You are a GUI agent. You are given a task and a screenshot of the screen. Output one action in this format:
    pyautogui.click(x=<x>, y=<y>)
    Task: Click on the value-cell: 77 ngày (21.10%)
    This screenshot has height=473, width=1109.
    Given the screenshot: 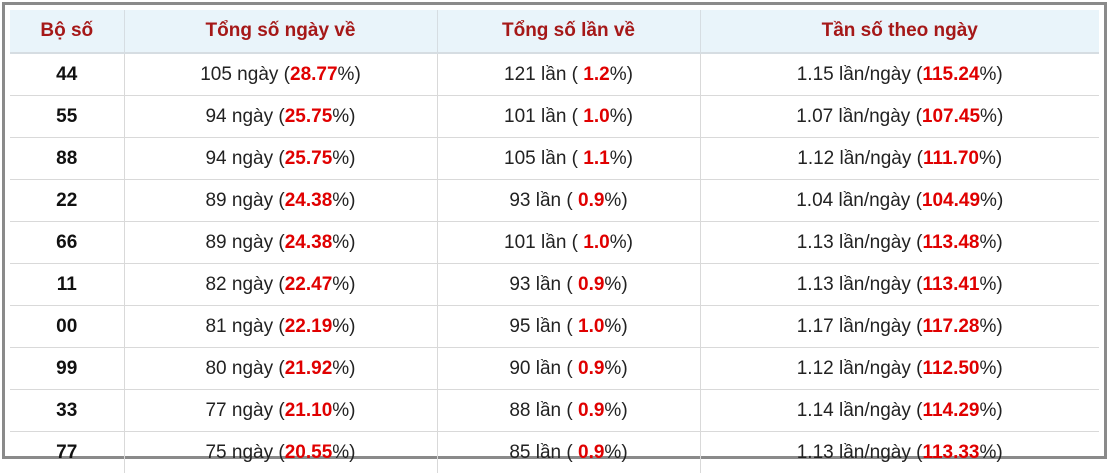 What is the action you would take?
    pyautogui.click(x=280, y=411)
    